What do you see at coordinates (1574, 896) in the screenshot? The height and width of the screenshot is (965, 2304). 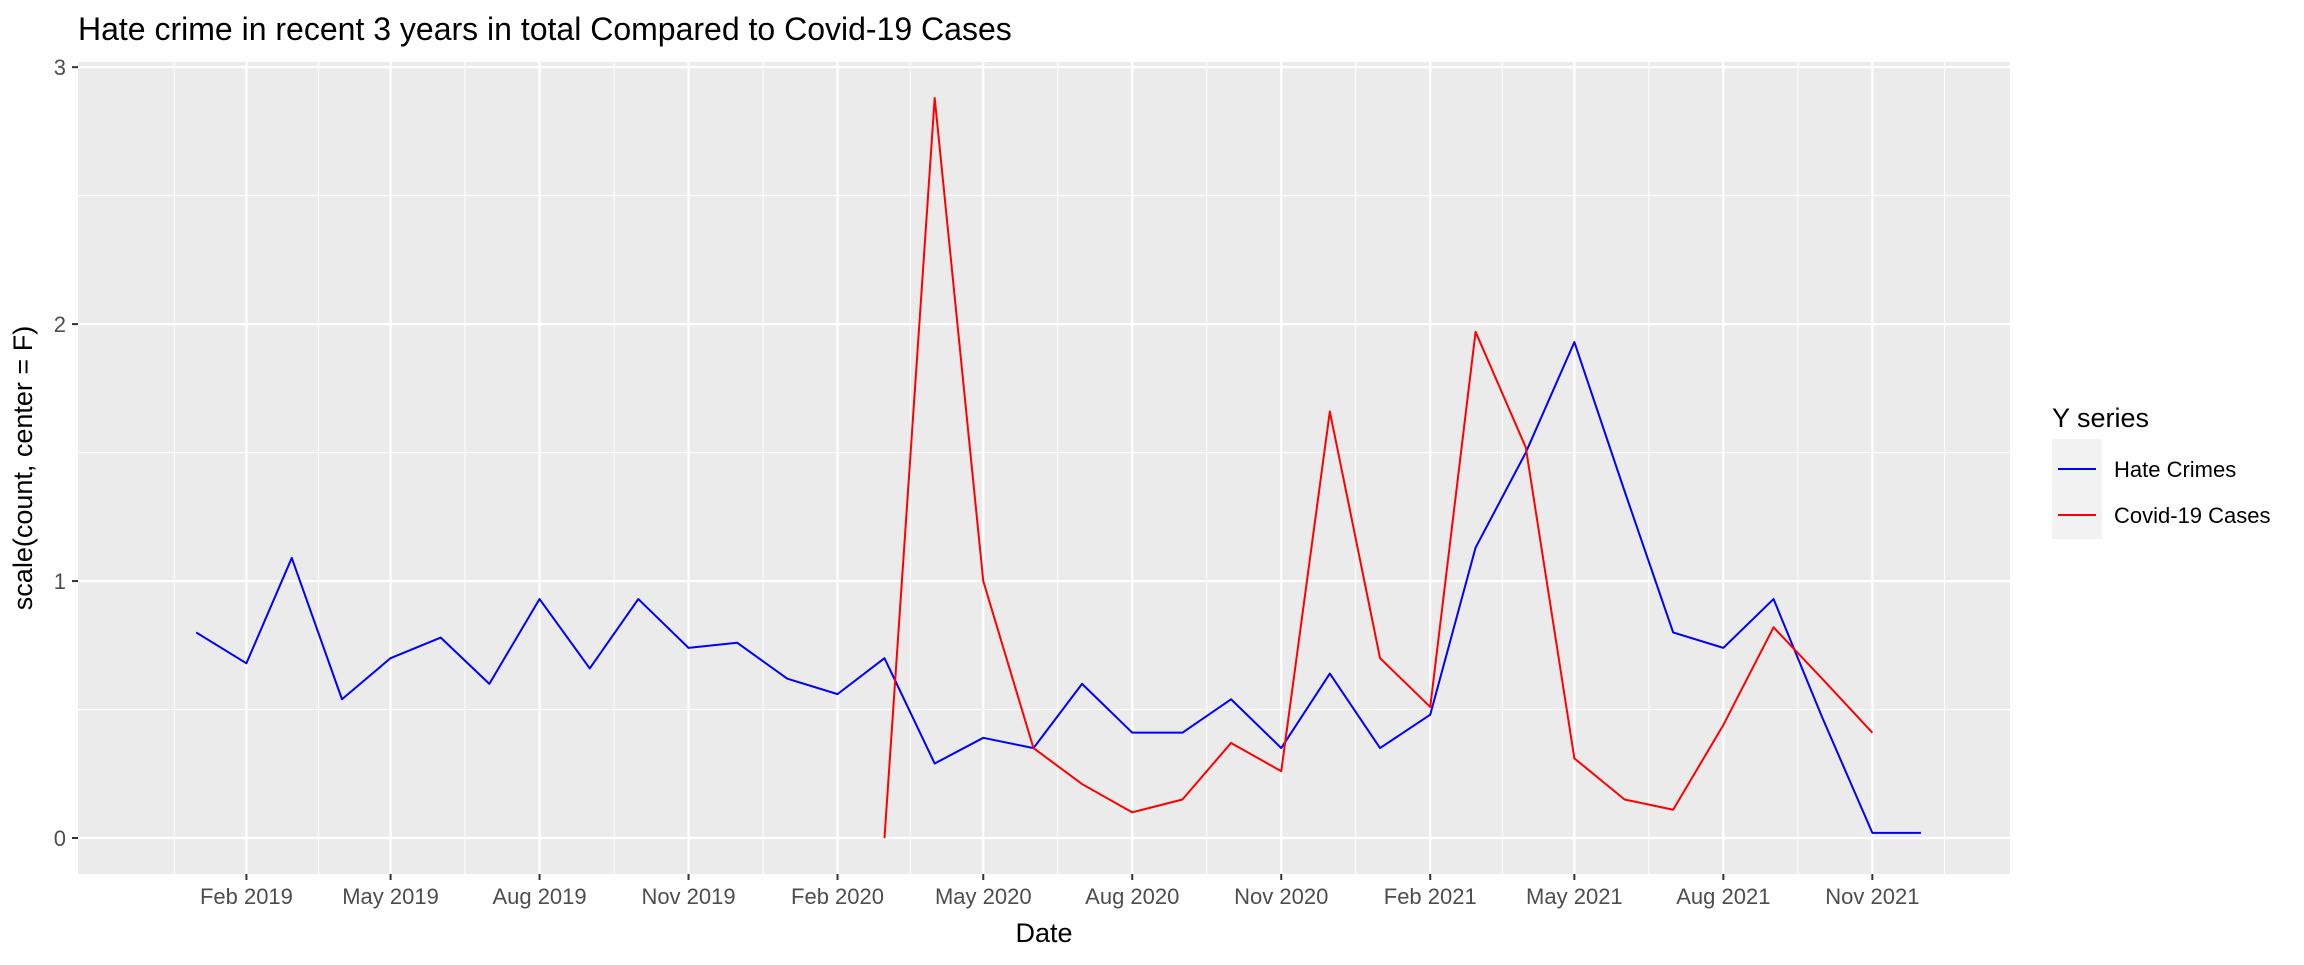 I see `x-tick-label: May 2021` at bounding box center [1574, 896].